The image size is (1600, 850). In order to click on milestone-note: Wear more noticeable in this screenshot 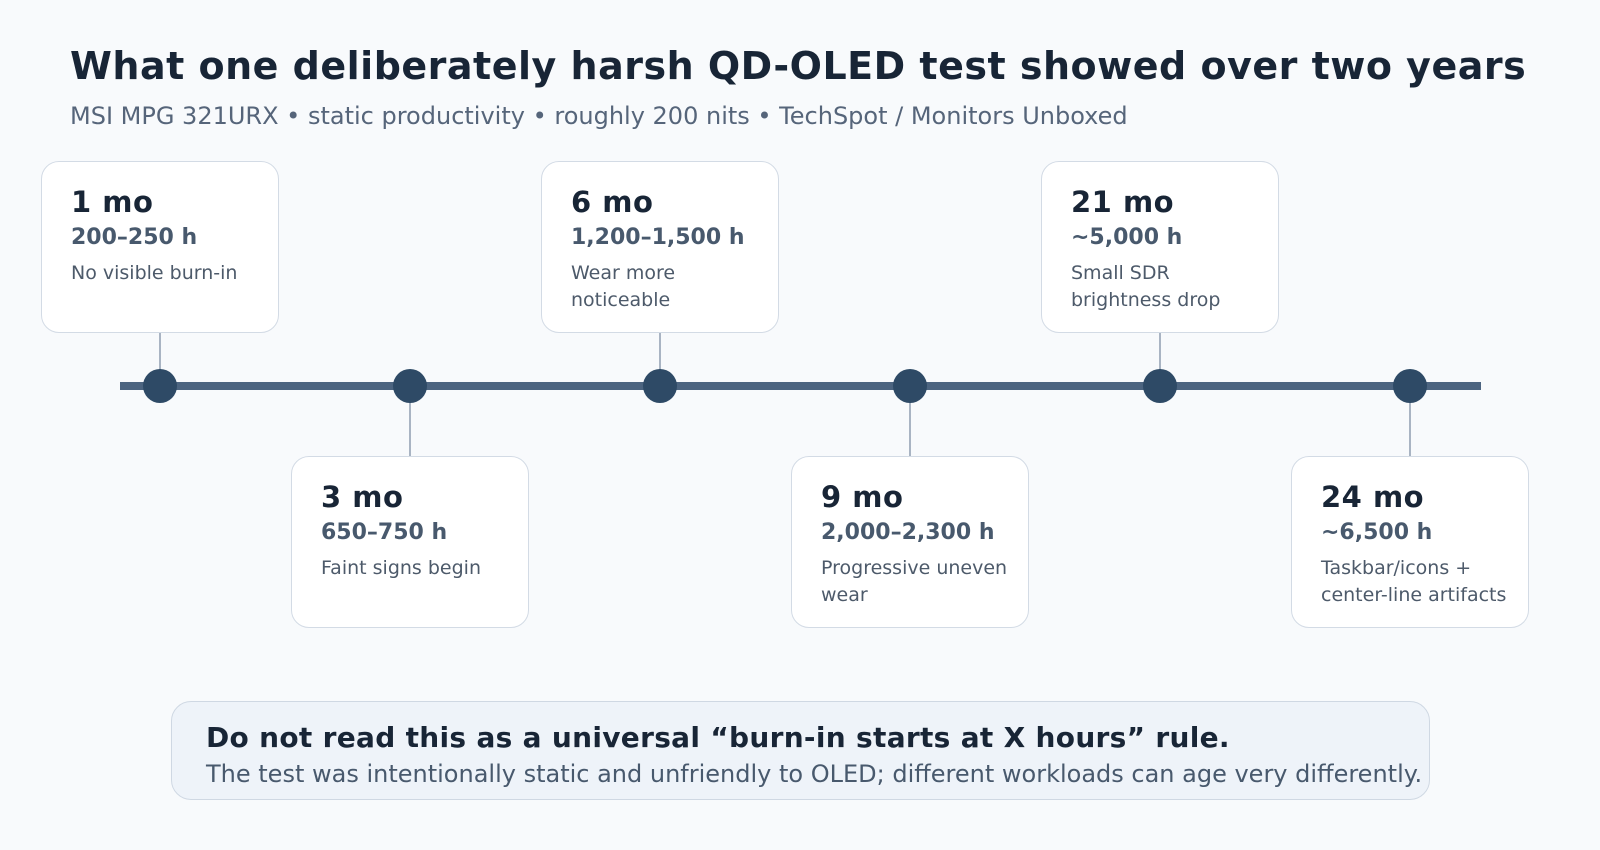, I will do `click(623, 286)`.